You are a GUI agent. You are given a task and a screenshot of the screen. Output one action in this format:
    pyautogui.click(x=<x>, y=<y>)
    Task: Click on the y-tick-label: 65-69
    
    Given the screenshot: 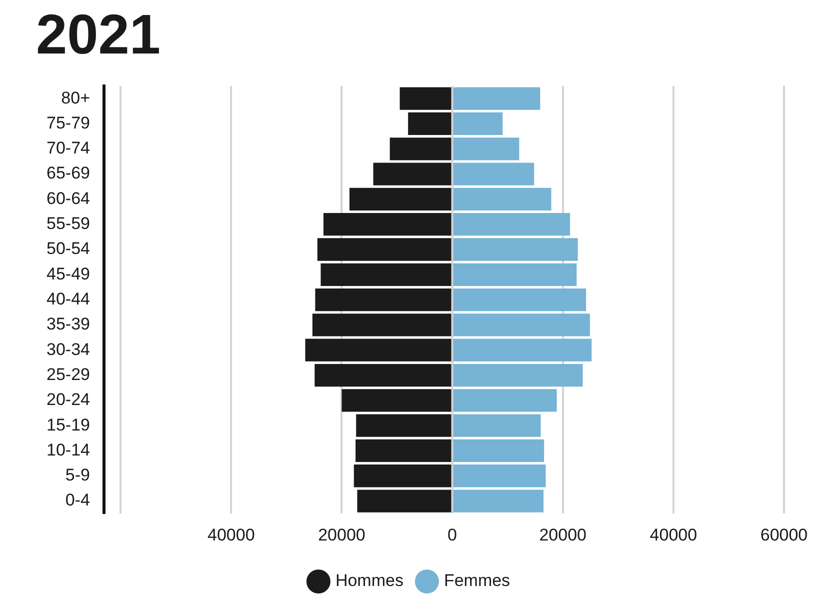 What is the action you would take?
    pyautogui.click(x=68, y=173)
    